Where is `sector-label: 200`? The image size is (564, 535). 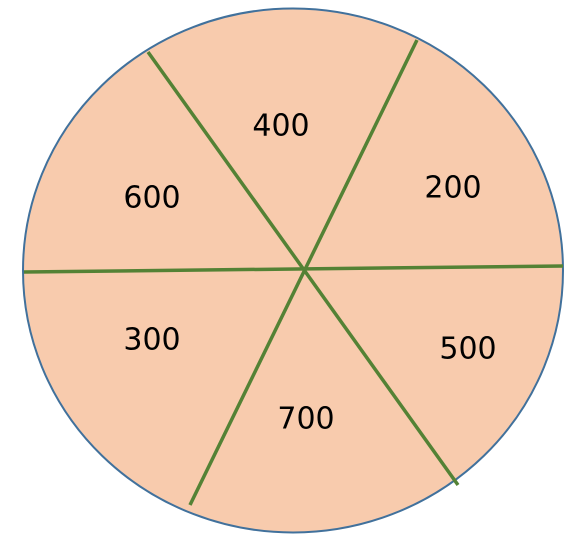 sector-label: 200 is located at coordinates (452, 188).